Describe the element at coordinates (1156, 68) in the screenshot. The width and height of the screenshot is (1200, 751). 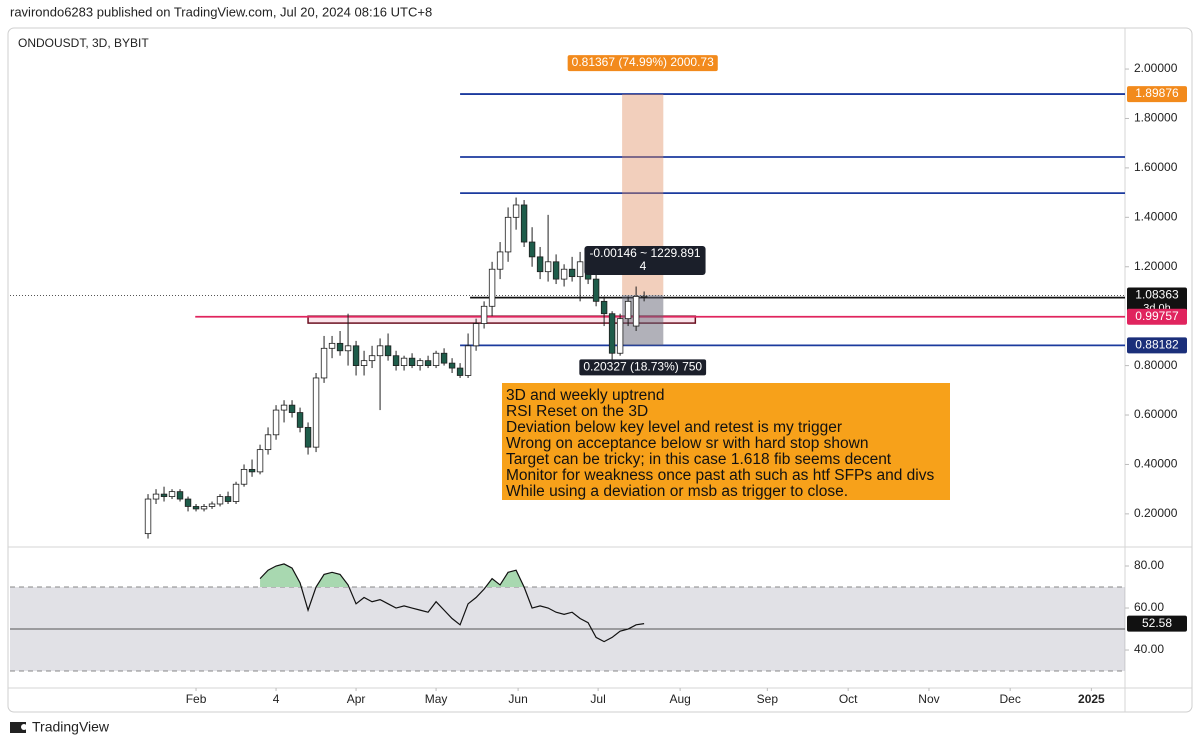
I see `y-tick-label: 2.00000` at that location.